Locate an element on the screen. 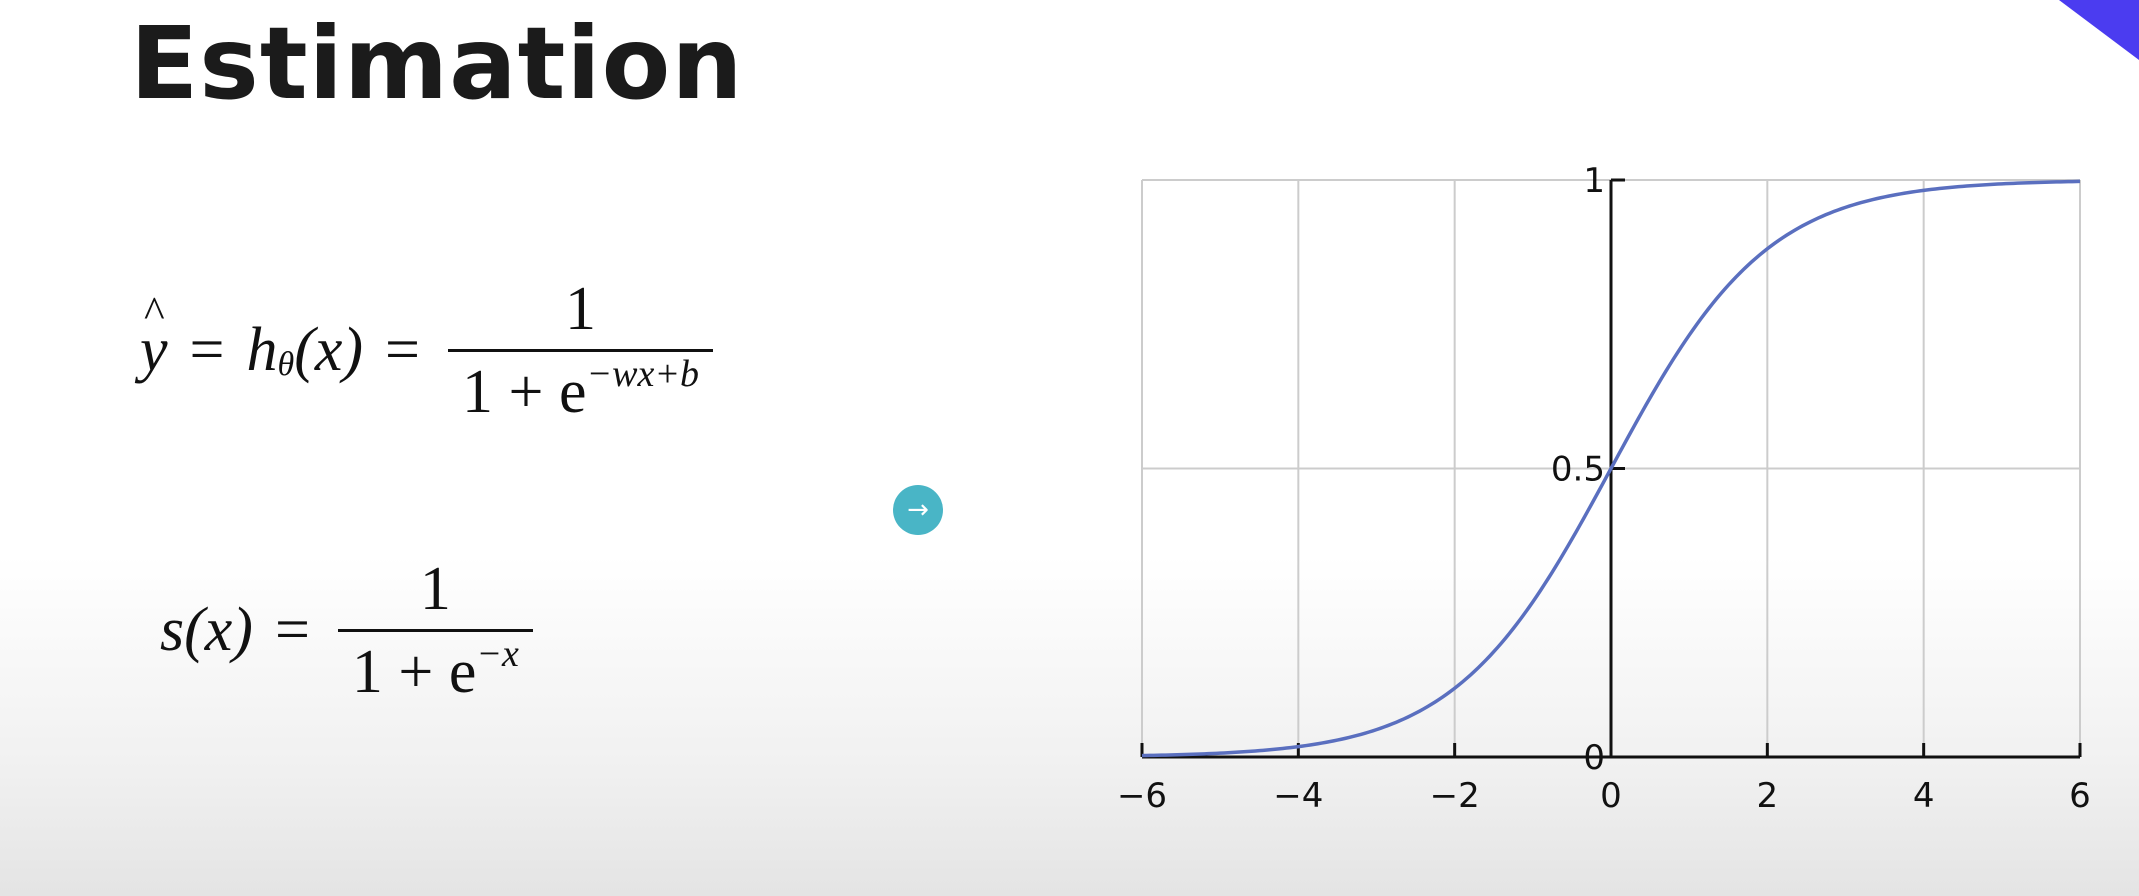 The width and height of the screenshot is (2139, 896). y-tick-label-2: 1 is located at coordinates (1594, 181).